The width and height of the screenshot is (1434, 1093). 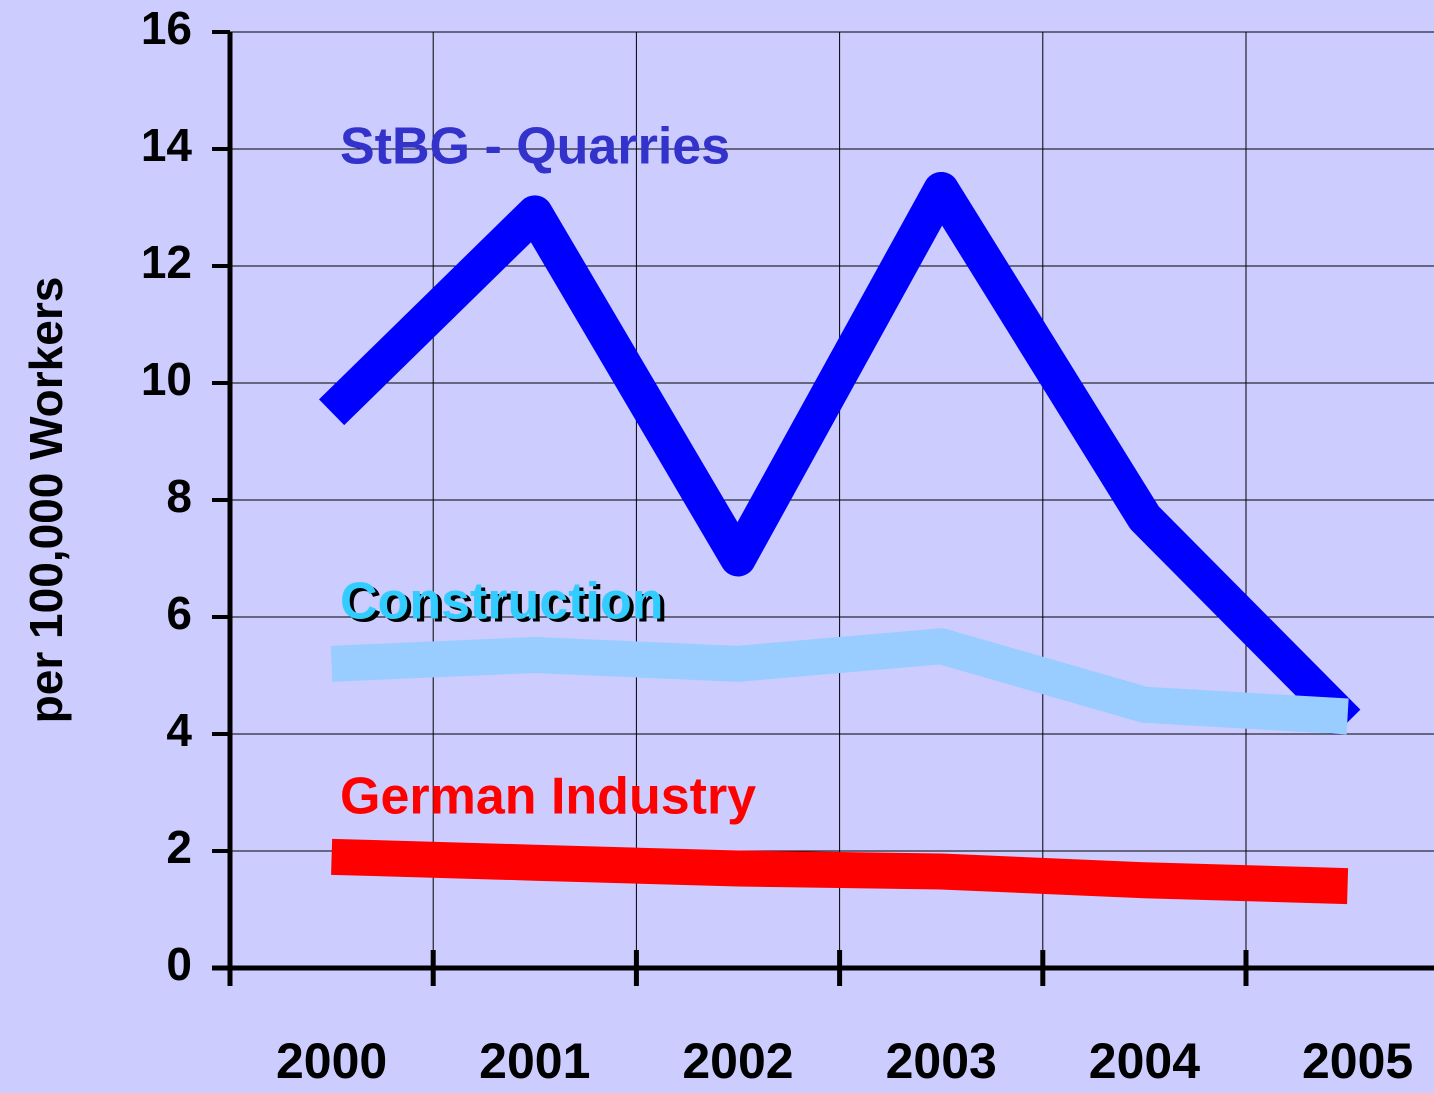 I want to click on y-axis-label: per 100,000 Workers, so click(x=46, y=500).